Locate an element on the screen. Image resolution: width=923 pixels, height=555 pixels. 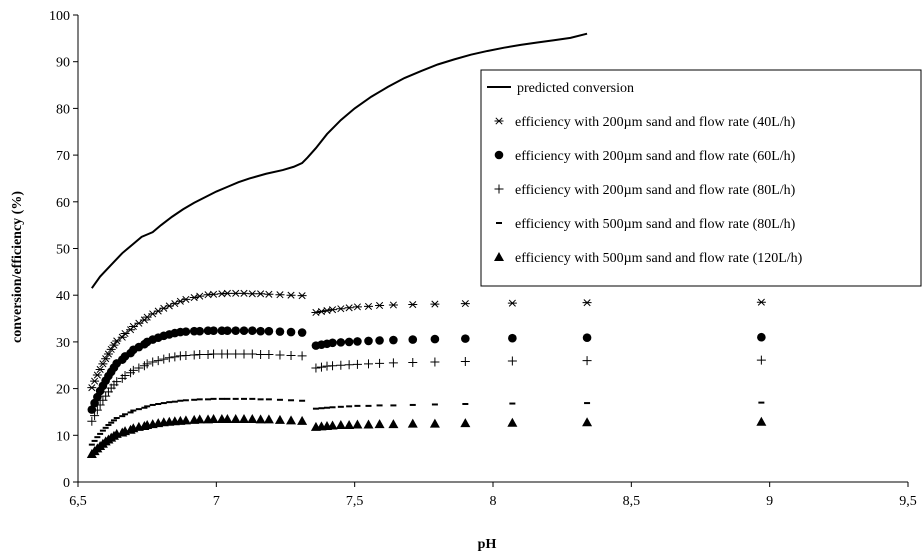
y-tick-labels: 0 10 20 30 40 50 60 70 80 90 100 is located at coordinates (59, 250).